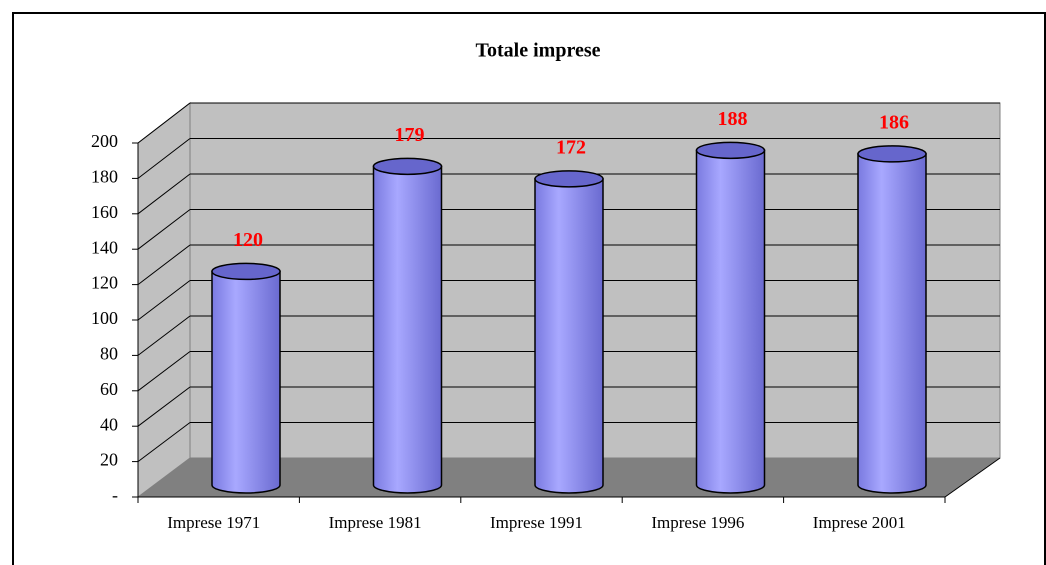 The image size is (1046, 565). What do you see at coordinates (894, 123) in the screenshot?
I see `value-label: 186` at bounding box center [894, 123].